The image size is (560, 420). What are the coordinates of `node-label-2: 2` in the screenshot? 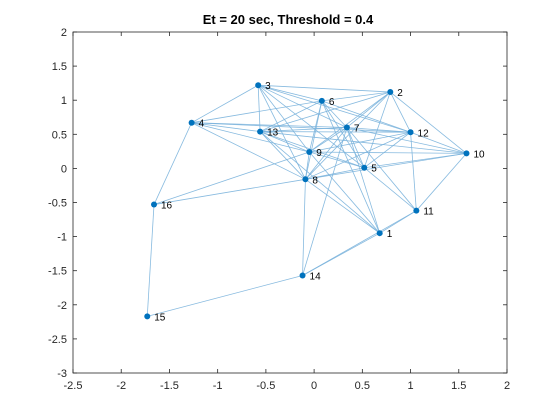 It's located at (400, 93).